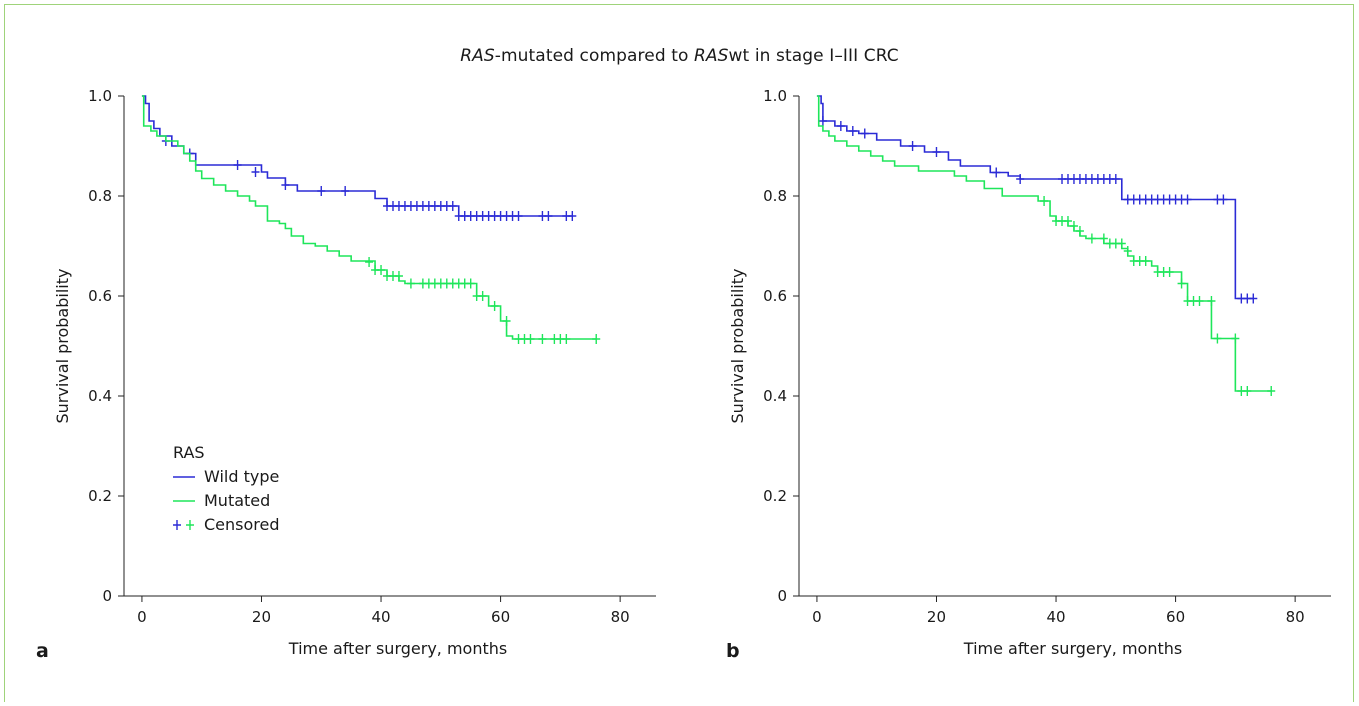  Describe the element at coordinates (733, 651) in the screenshot. I see `panel-label-b: b` at that location.